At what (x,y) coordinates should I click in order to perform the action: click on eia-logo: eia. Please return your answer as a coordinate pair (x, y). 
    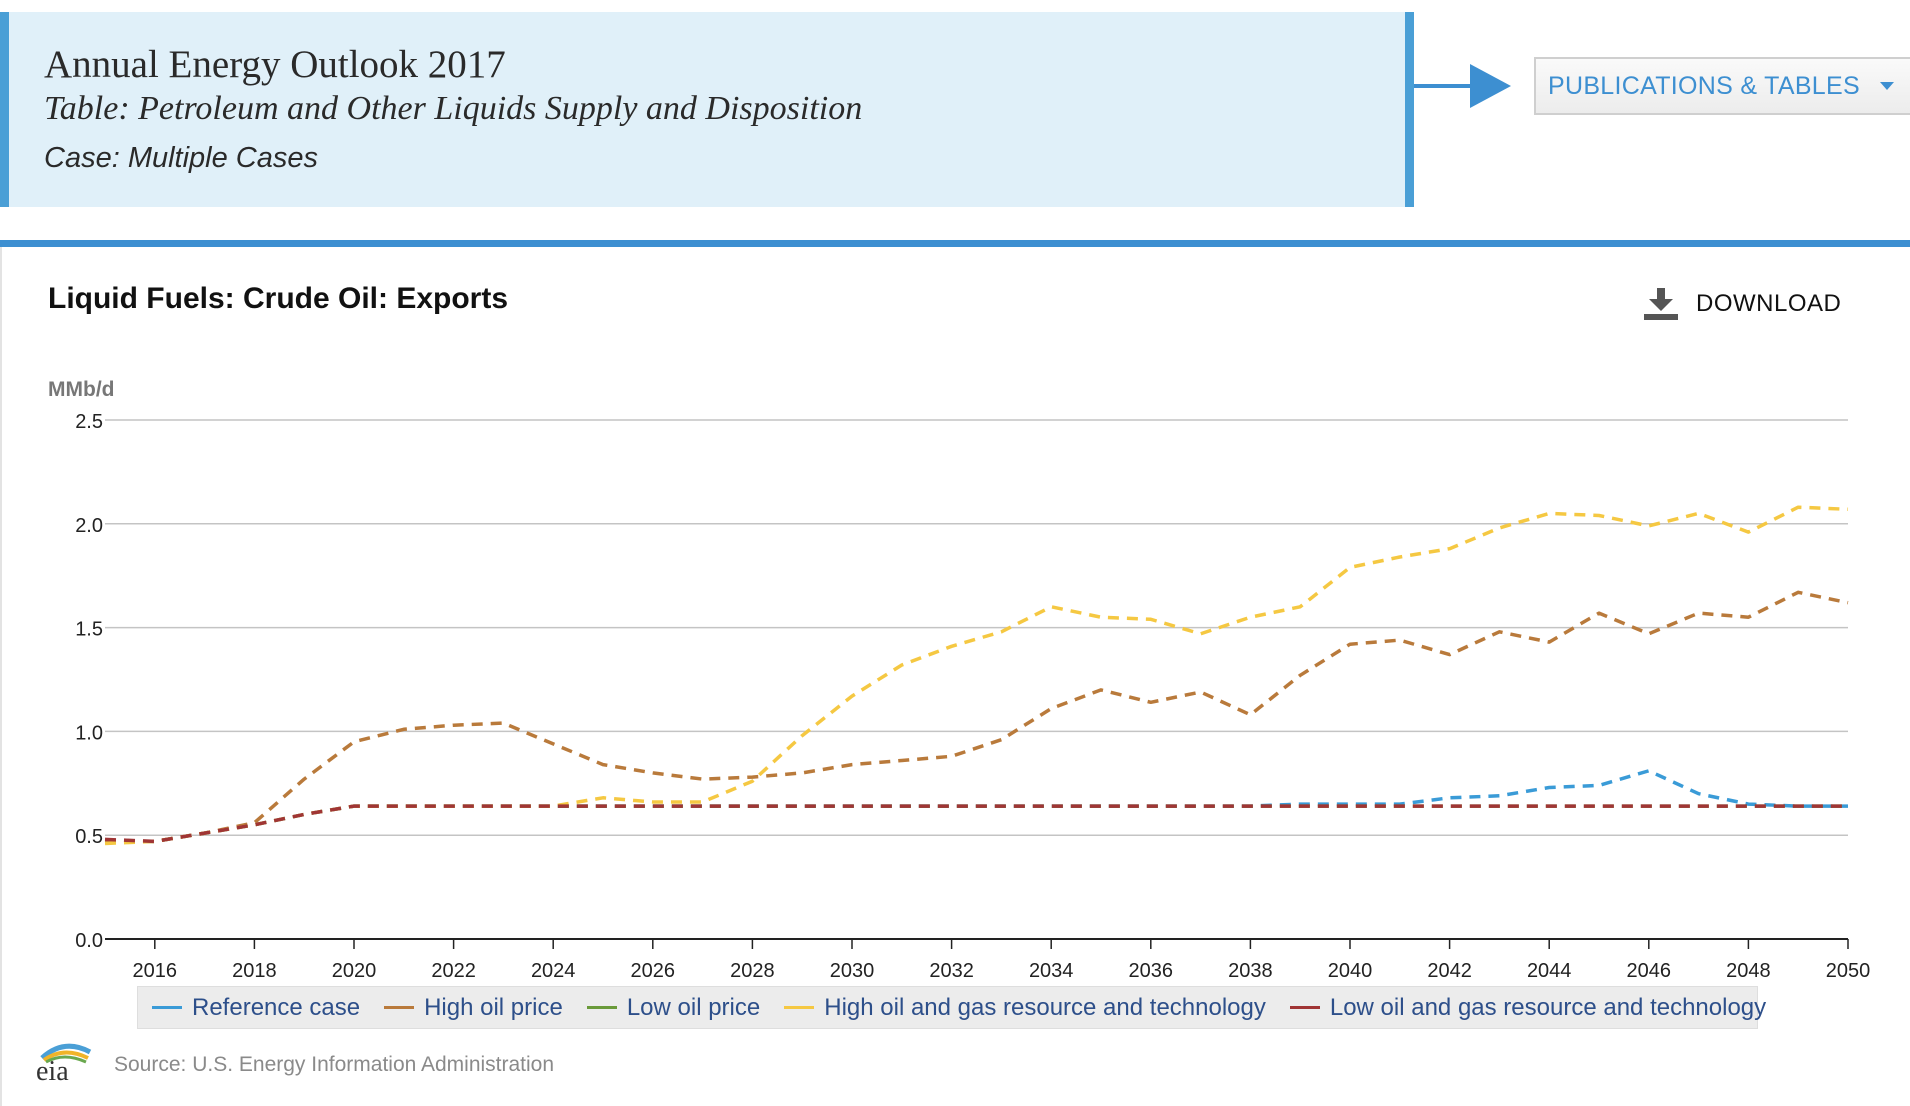
    Looking at the image, I should click on (64, 1062).